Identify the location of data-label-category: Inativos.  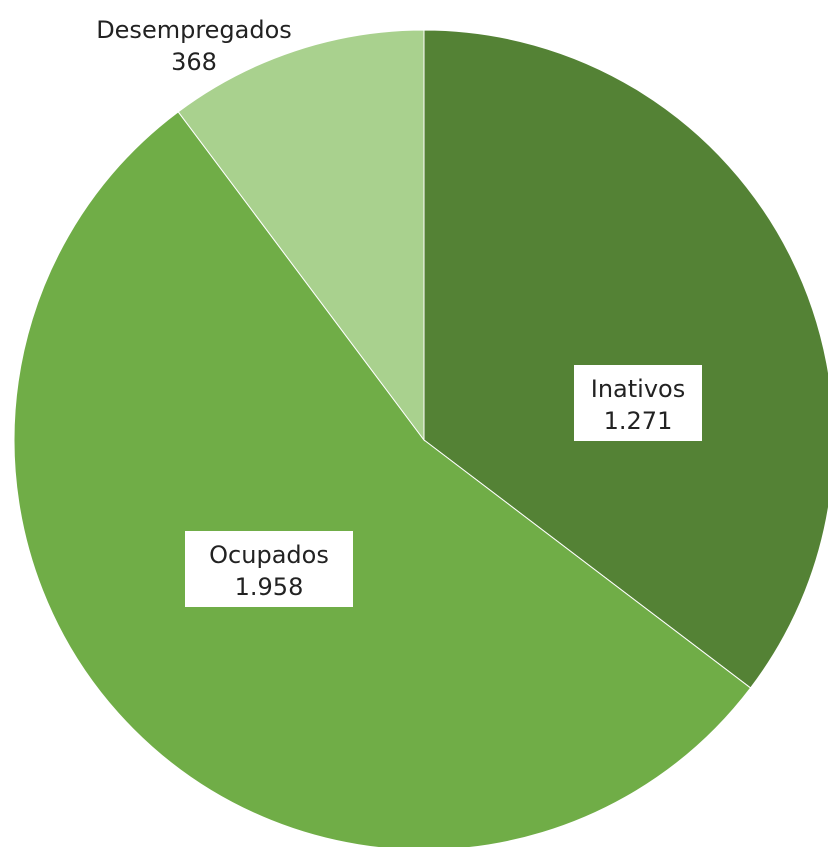
(638, 389).